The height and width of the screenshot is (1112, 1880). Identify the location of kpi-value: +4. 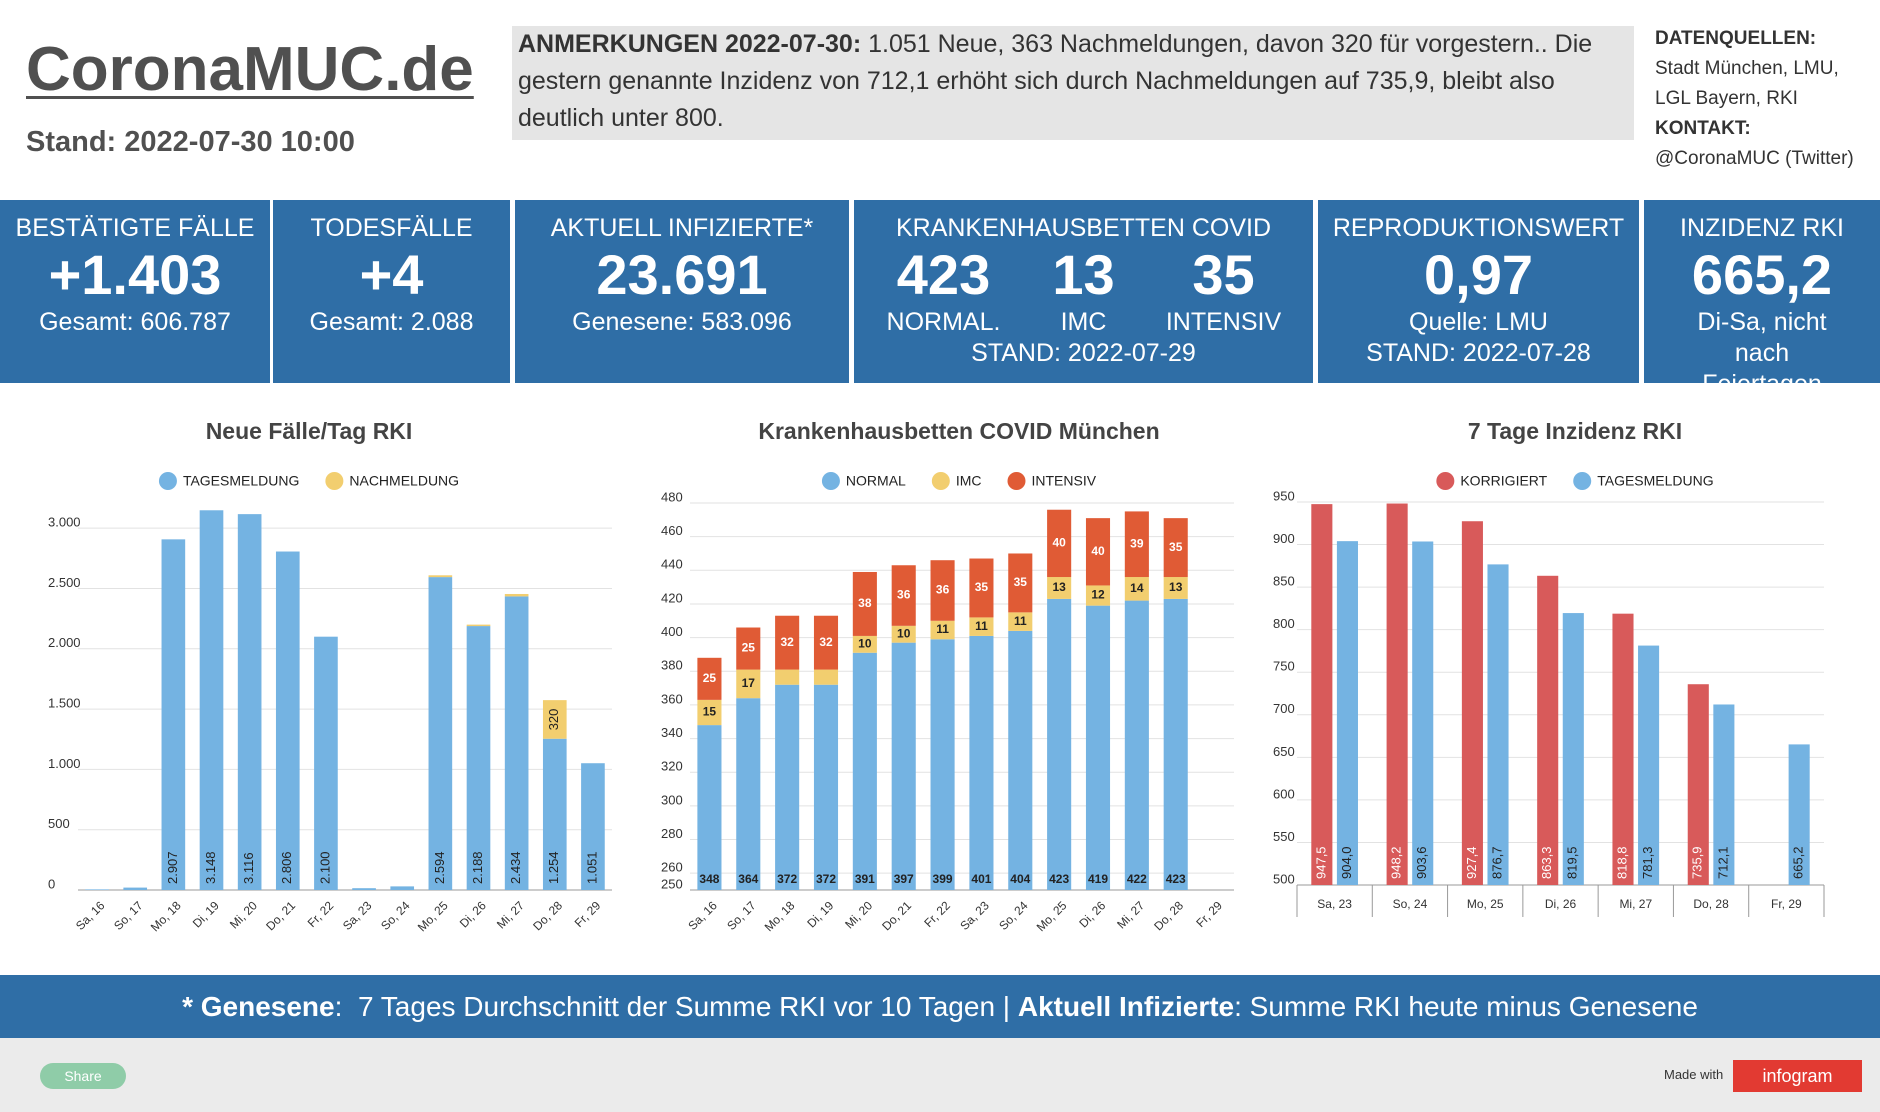
(391, 274).